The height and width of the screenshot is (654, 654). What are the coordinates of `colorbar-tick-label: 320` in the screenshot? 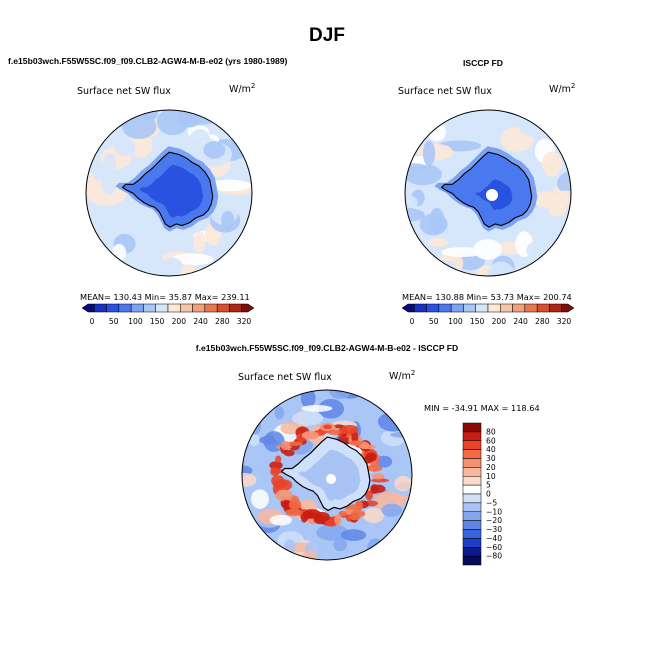 It's located at (244, 321).